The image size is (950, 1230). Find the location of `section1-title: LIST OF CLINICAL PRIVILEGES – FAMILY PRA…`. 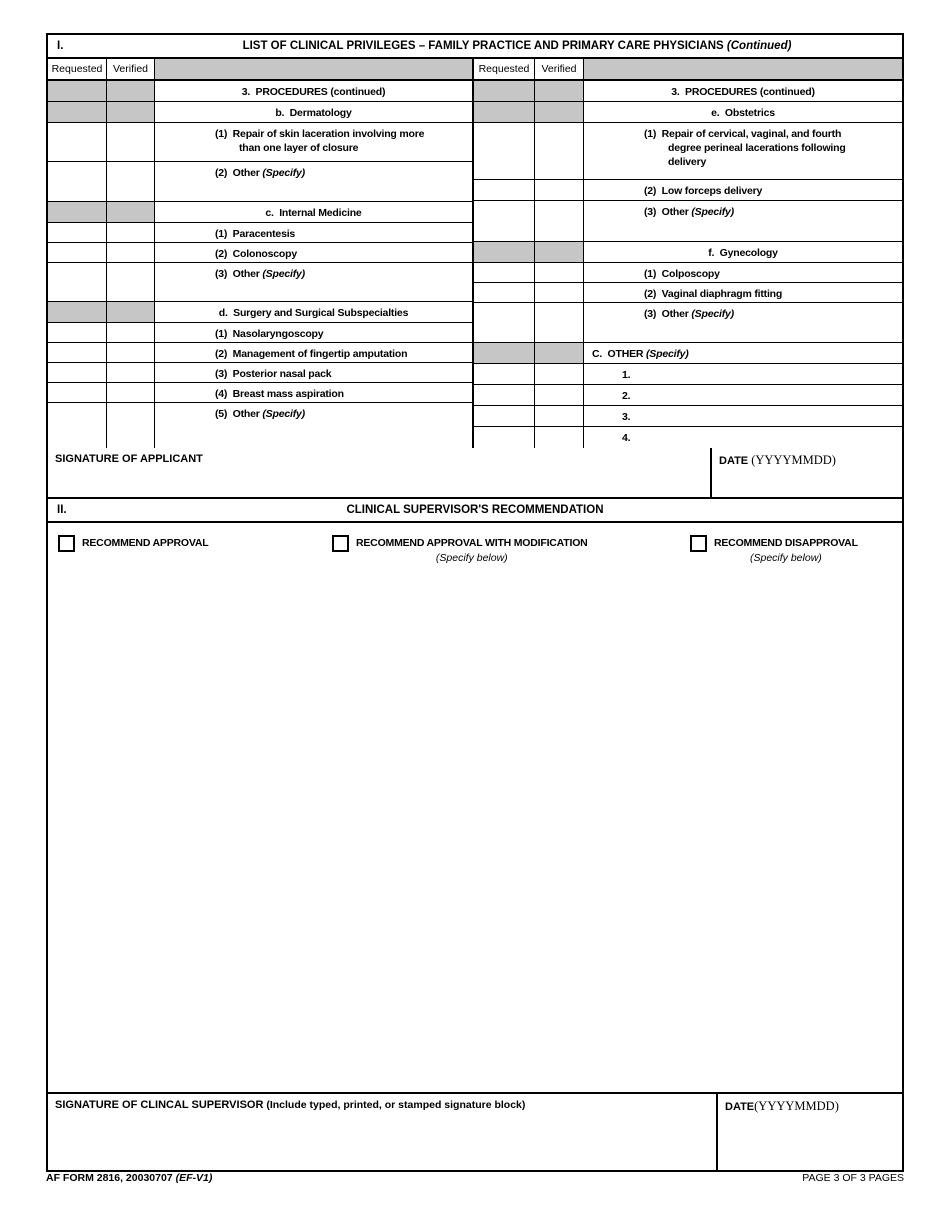

section1-title: LIST OF CLINICAL PRIVILEGES – FAMILY PRA… is located at coordinates (517, 46).